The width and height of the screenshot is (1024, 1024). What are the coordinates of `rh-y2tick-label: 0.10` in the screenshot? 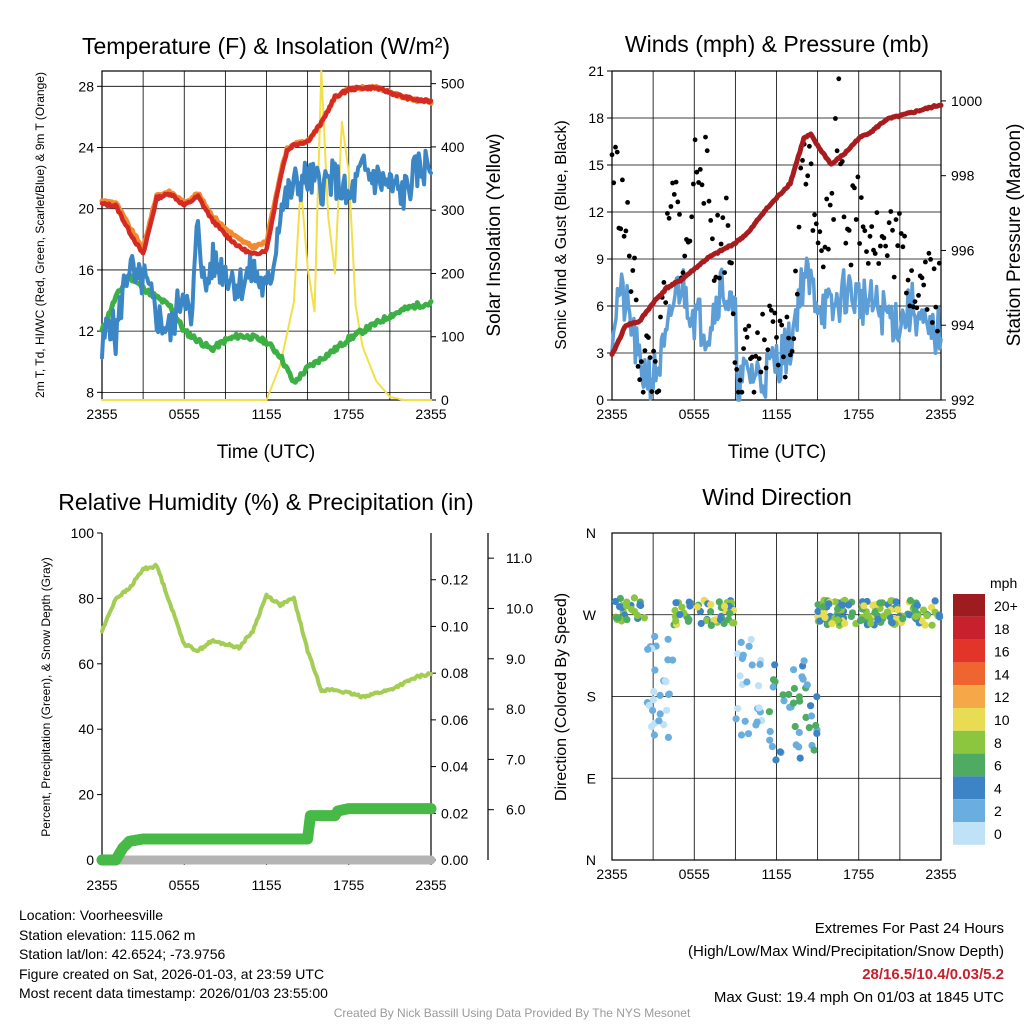 It's located at (454, 626).